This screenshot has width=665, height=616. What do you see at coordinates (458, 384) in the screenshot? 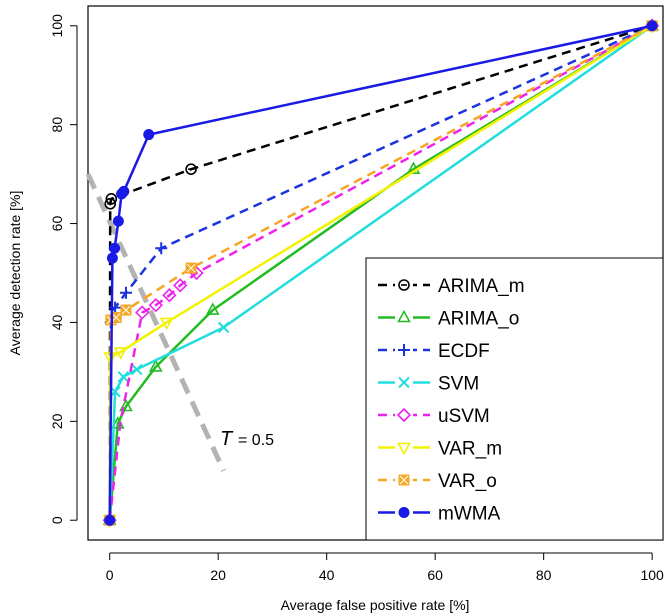
I see `legend-label: SVM` at bounding box center [458, 384].